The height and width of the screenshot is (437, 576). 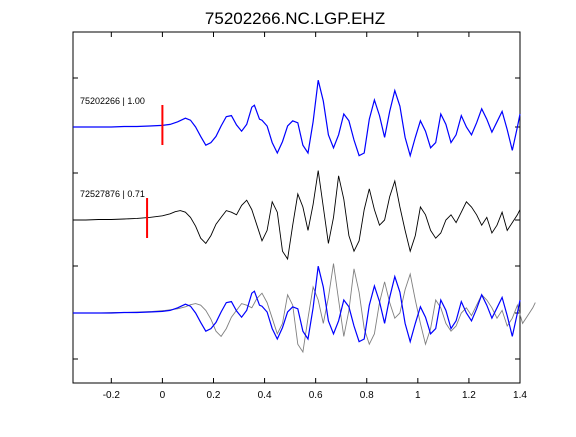 I want to click on x-tick-label: 1, so click(x=418, y=395).